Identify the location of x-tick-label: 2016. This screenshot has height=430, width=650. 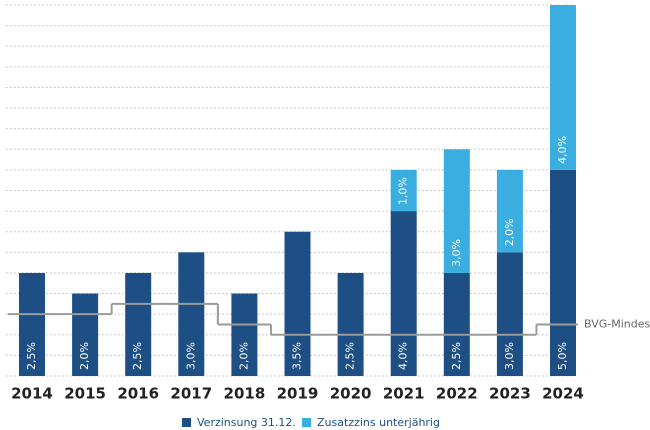
(138, 394).